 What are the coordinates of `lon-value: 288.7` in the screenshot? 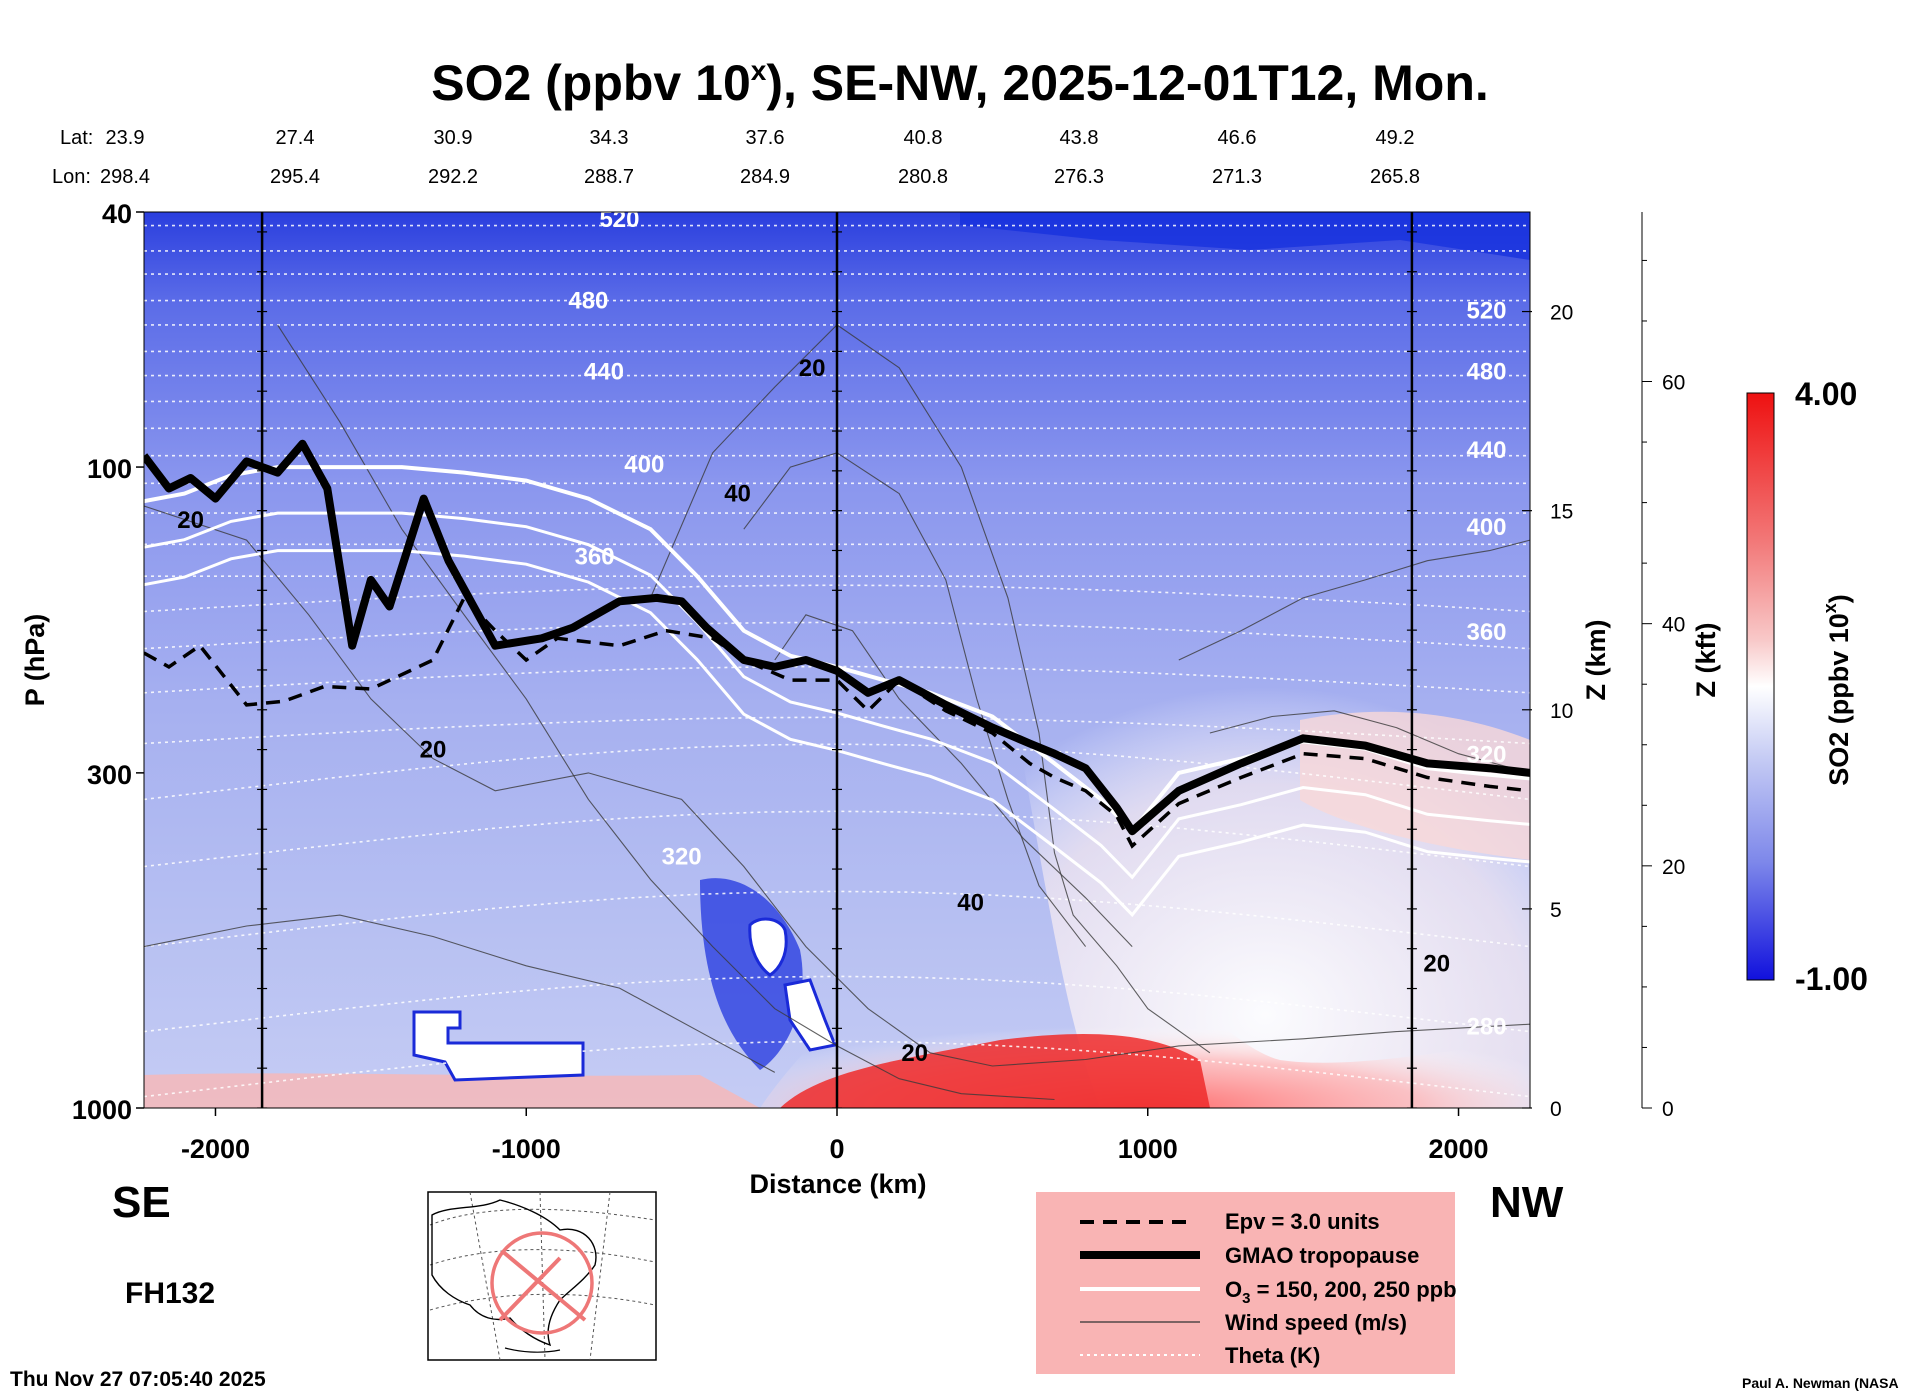 It's located at (609, 177).